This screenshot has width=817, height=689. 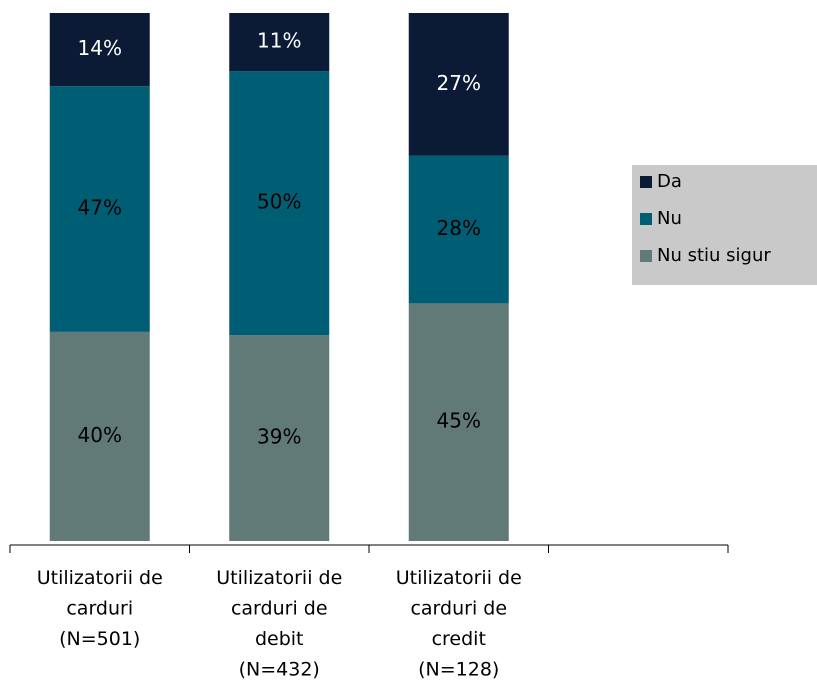 I want to click on legend-label: Nu, so click(x=669, y=218).